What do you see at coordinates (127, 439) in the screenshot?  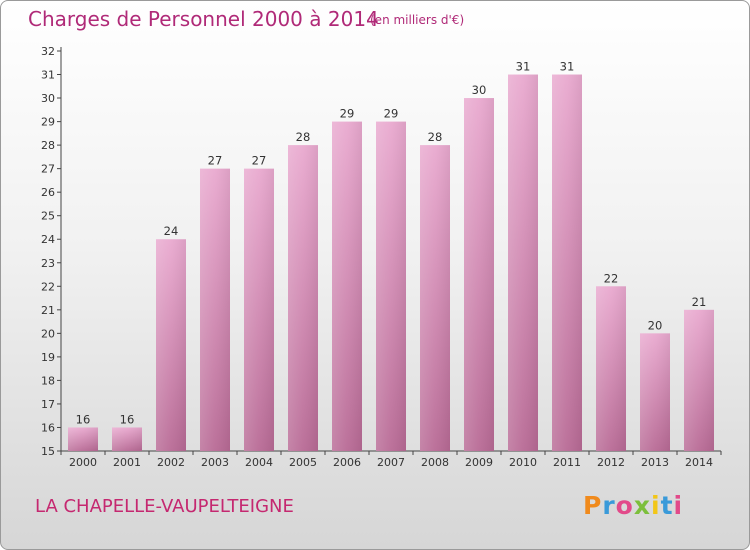 I see `bar-shine-2001` at bounding box center [127, 439].